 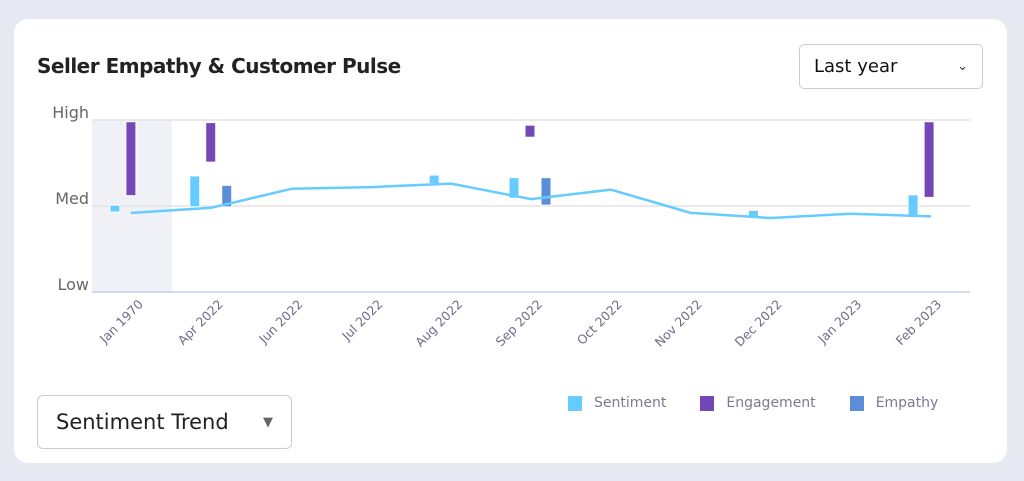 What do you see at coordinates (678, 323) in the screenshot?
I see `x-tick-label: Nov 2022` at bounding box center [678, 323].